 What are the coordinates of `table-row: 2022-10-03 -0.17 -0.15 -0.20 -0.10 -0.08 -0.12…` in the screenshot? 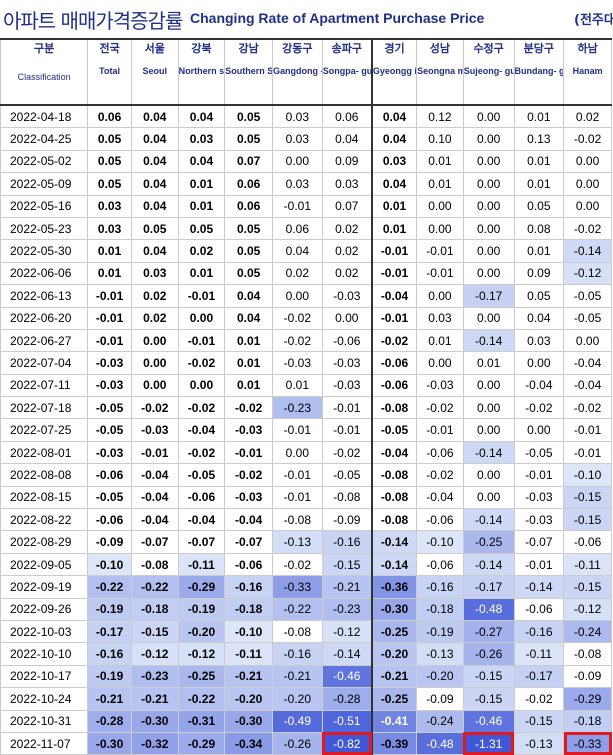 It's located at (306, 631).